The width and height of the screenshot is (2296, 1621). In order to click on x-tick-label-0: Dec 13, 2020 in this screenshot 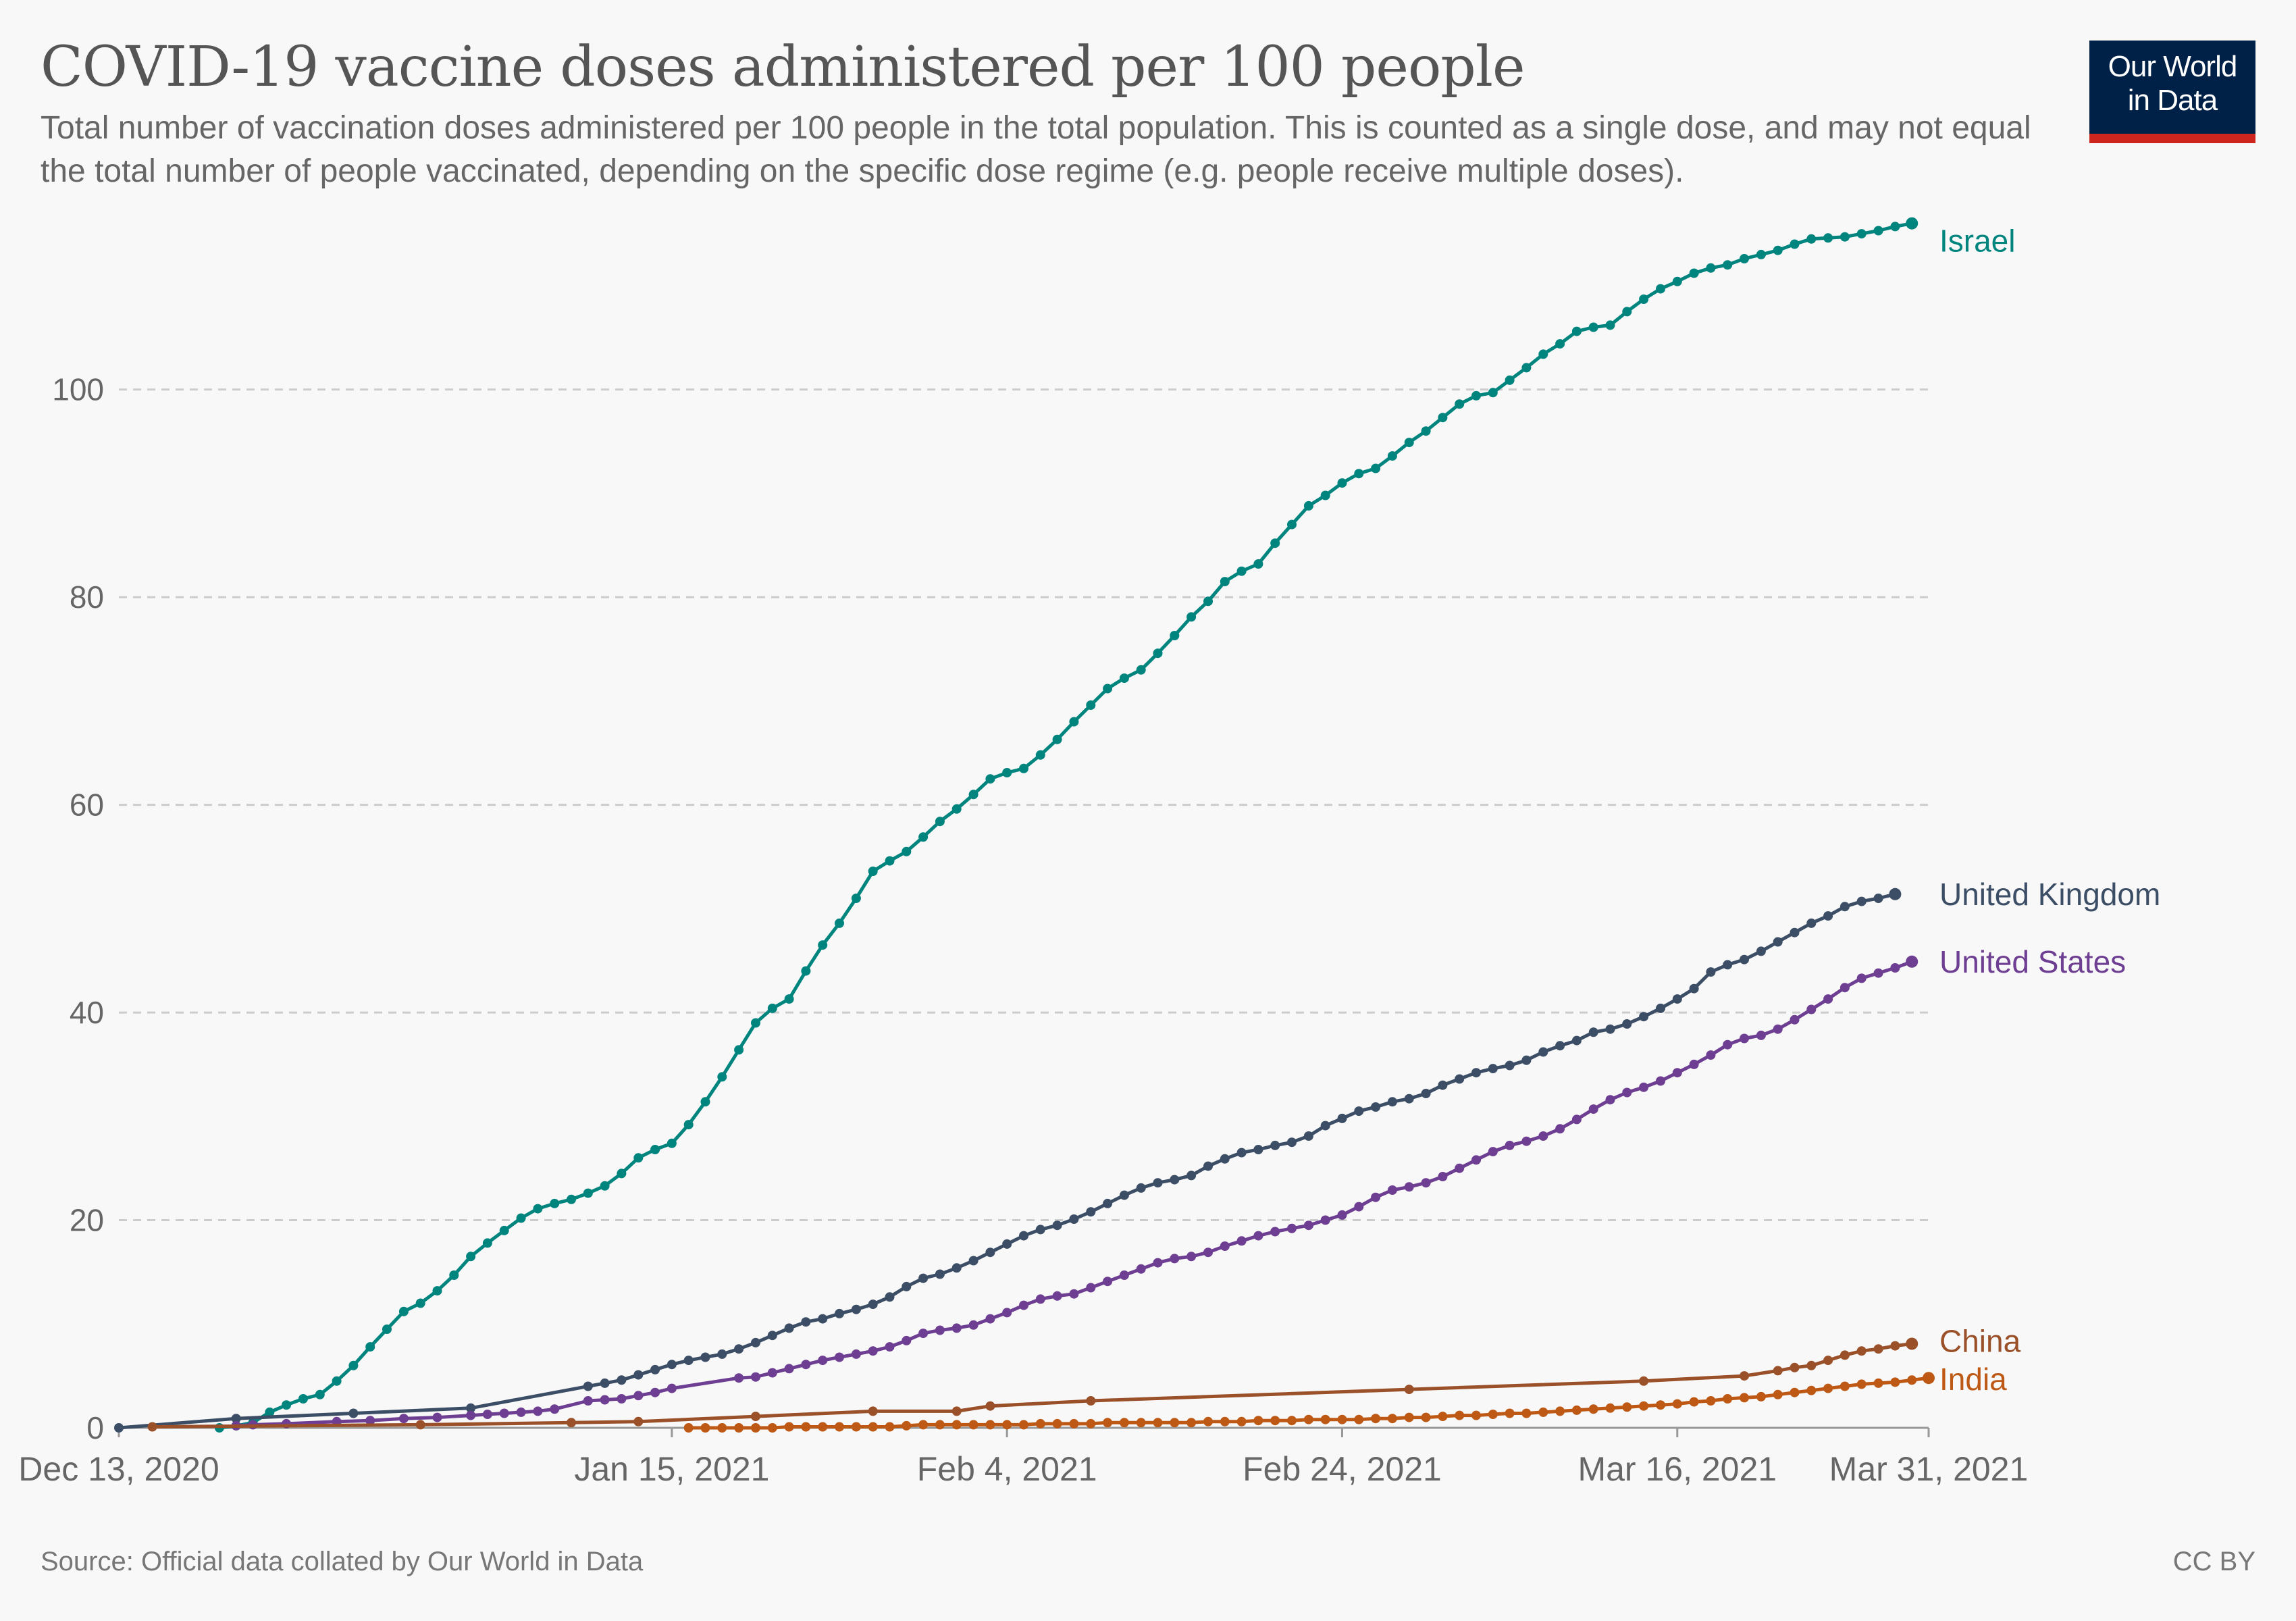, I will do `click(118, 1469)`.